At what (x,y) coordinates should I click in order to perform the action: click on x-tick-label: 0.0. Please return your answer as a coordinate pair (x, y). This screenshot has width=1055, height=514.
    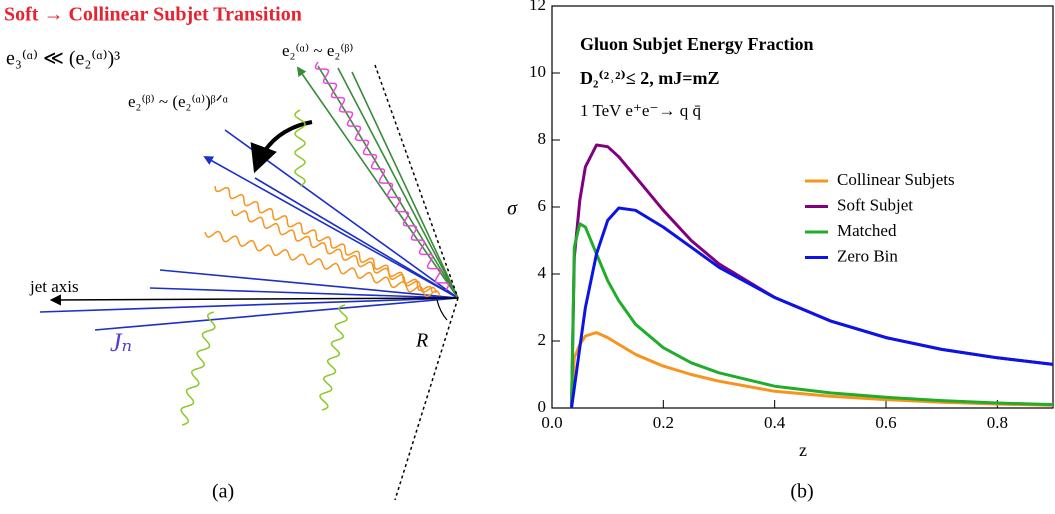
    Looking at the image, I should click on (551, 422).